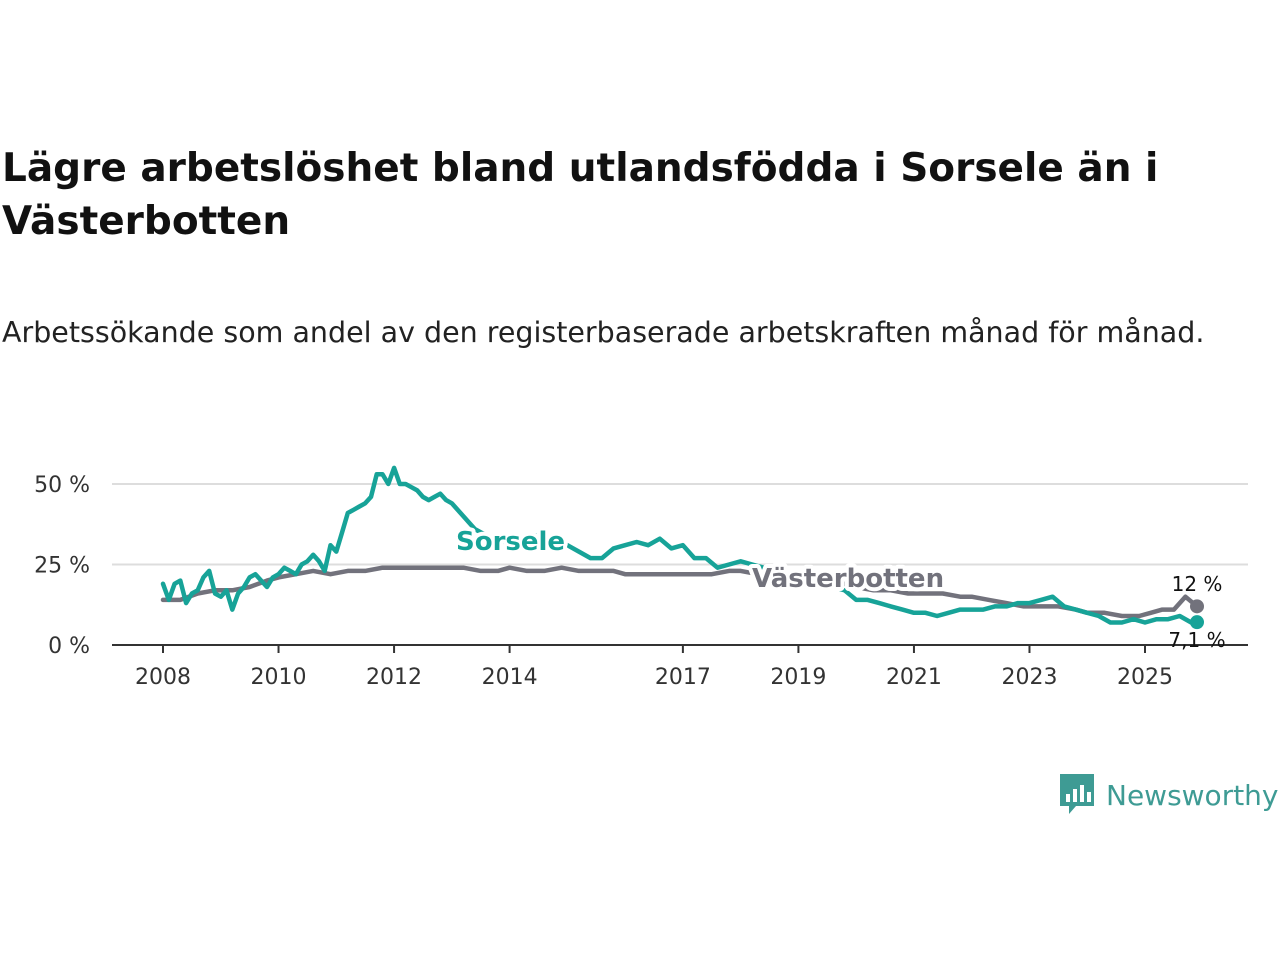  I want to click on series-label-sorsele-halo: Sorsele, so click(510, 542).